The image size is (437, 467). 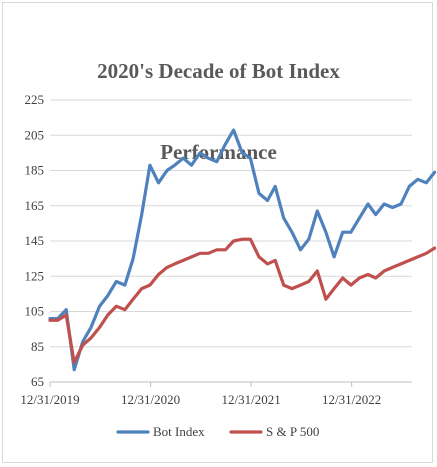 What do you see at coordinates (37, 346) in the screenshot?
I see `y-tick-label: 85` at bounding box center [37, 346].